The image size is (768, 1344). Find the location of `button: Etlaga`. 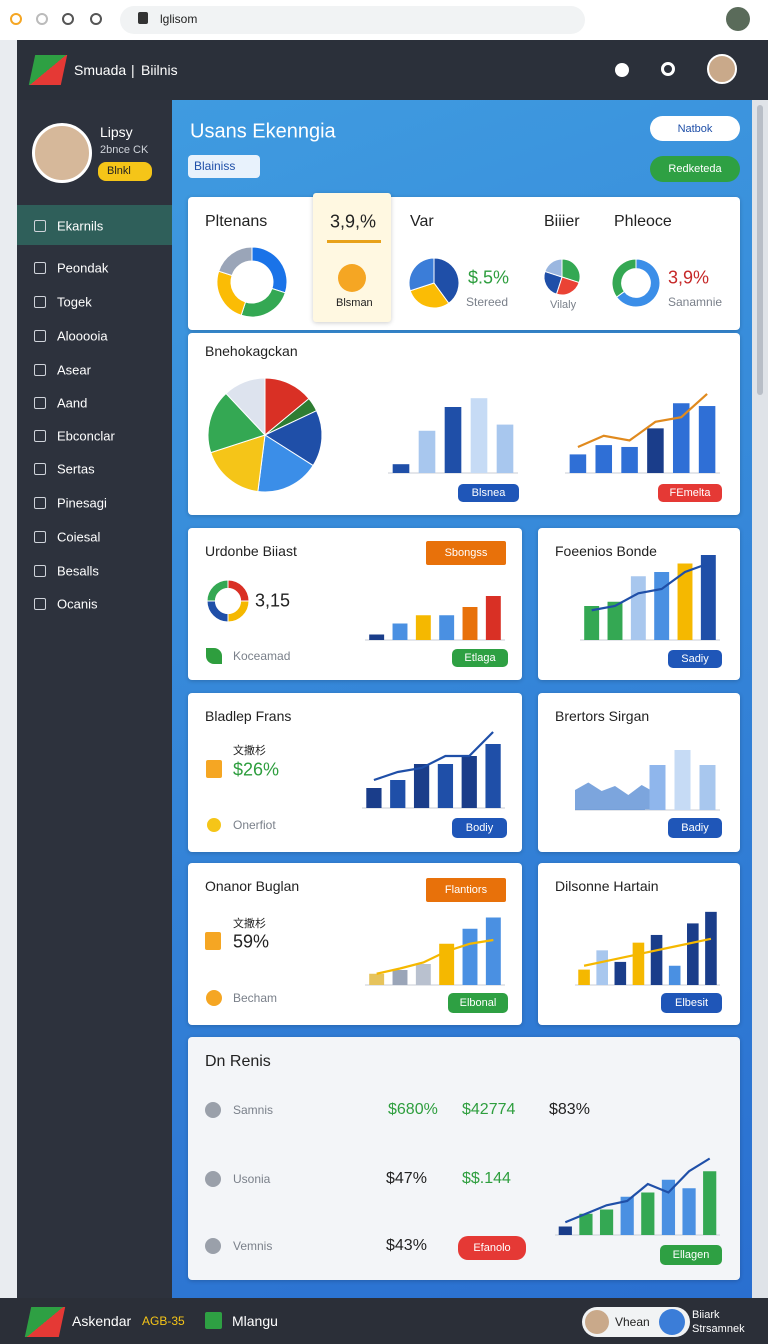

button: Etlaga is located at coordinates (480, 658).